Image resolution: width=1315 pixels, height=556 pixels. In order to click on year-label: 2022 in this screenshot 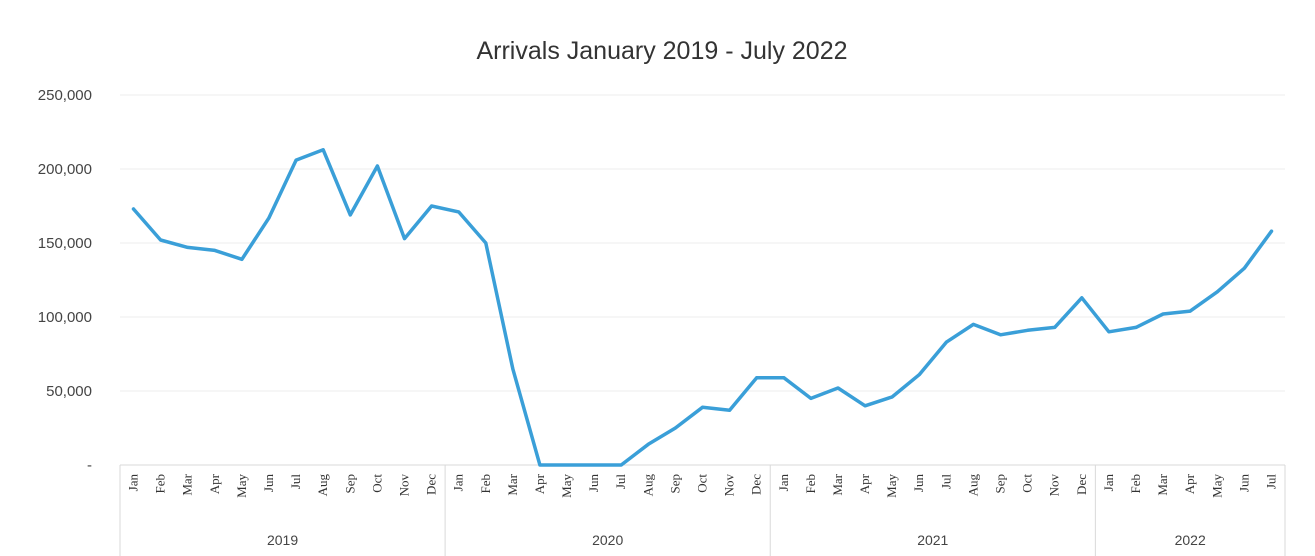, I will do `click(1190, 540)`.